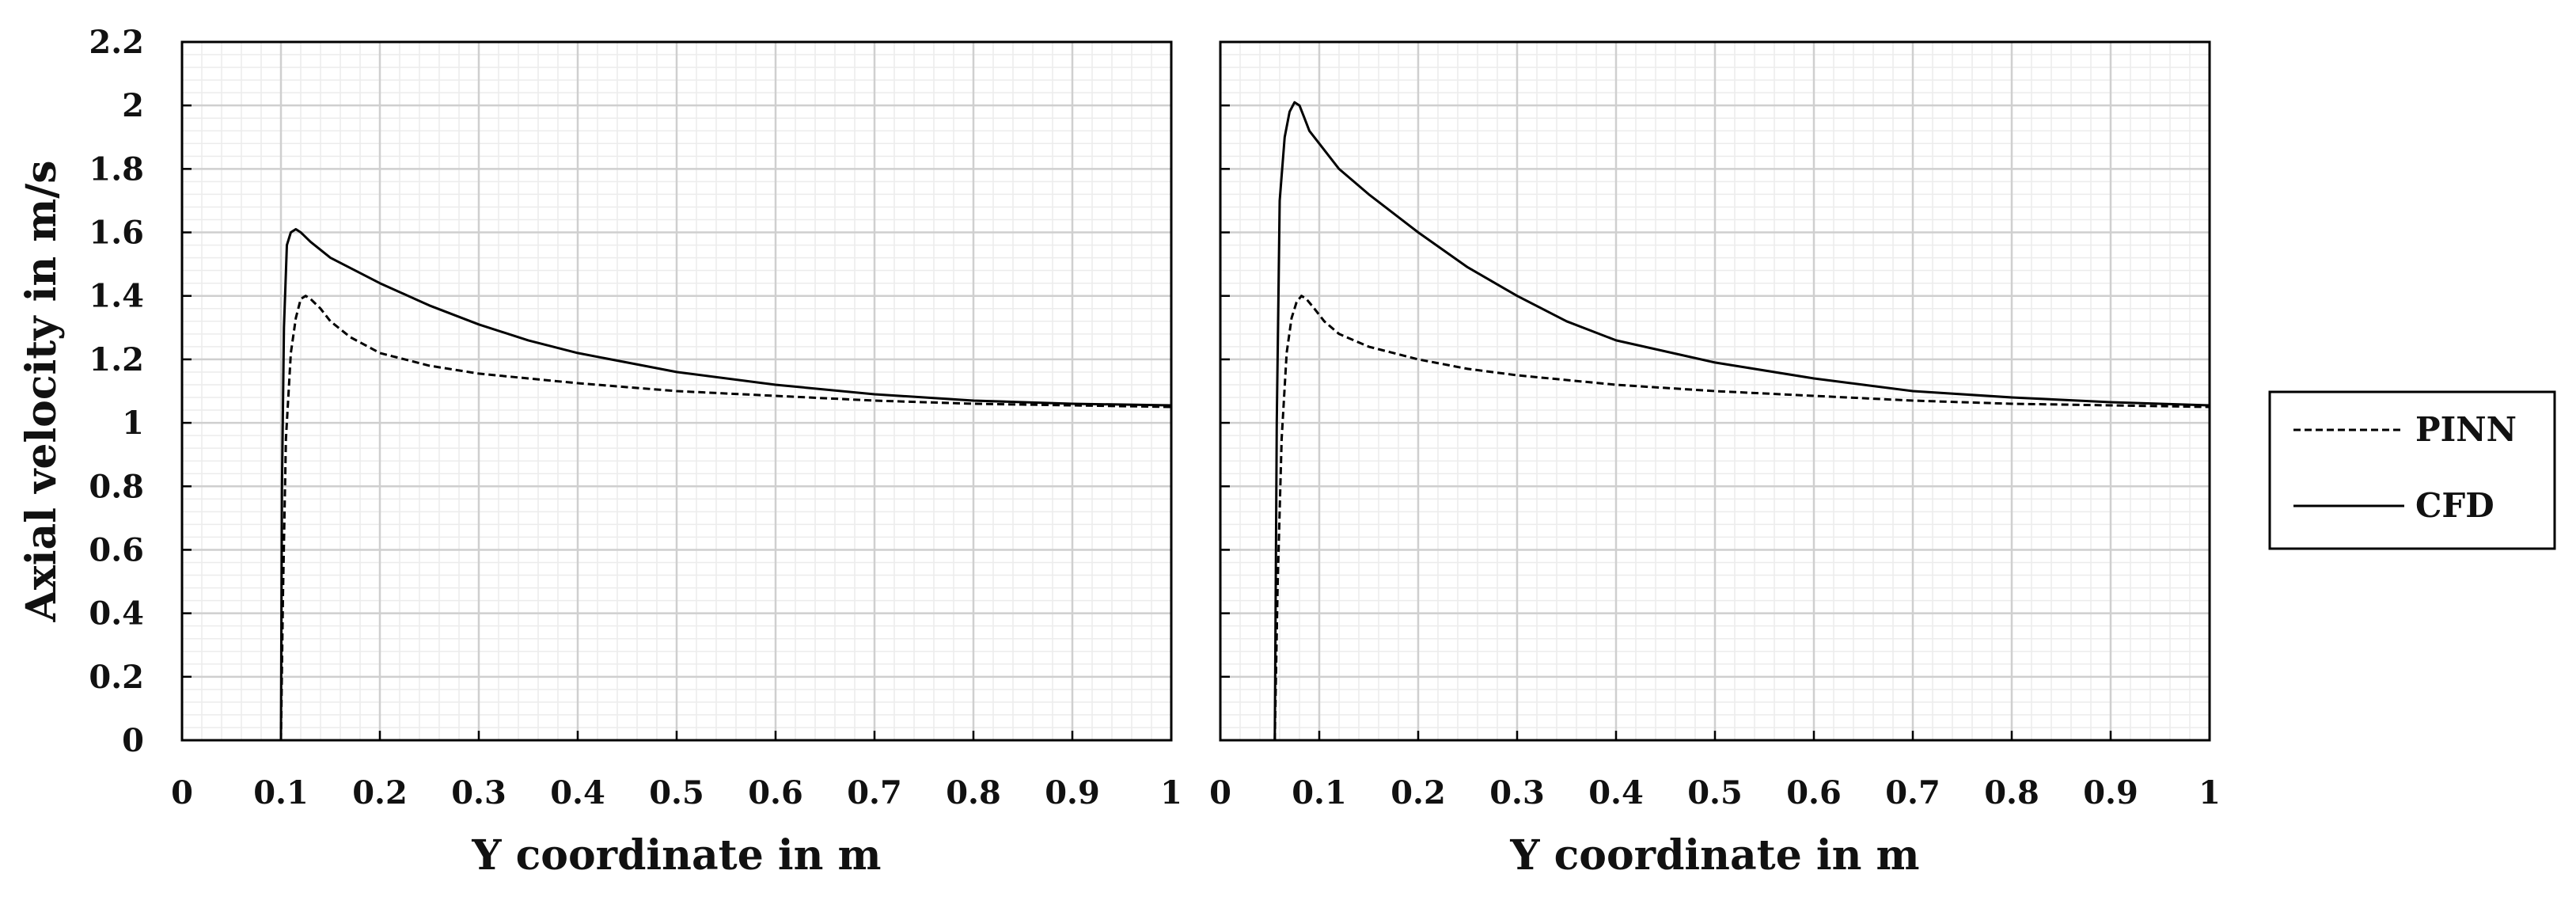 The height and width of the screenshot is (897, 2576). What do you see at coordinates (2210, 792) in the screenshot?
I see `right-x-tick-label: 1` at bounding box center [2210, 792].